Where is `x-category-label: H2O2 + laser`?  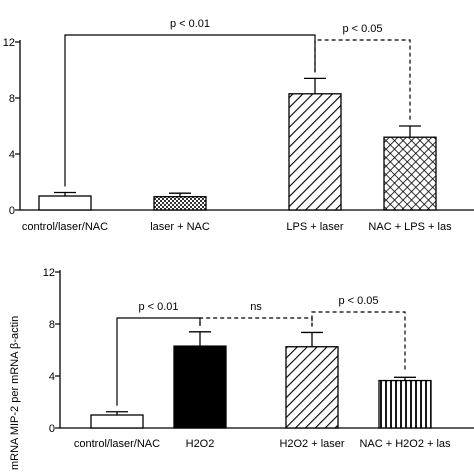 x-category-label: H2O2 + laser is located at coordinates (311, 444).